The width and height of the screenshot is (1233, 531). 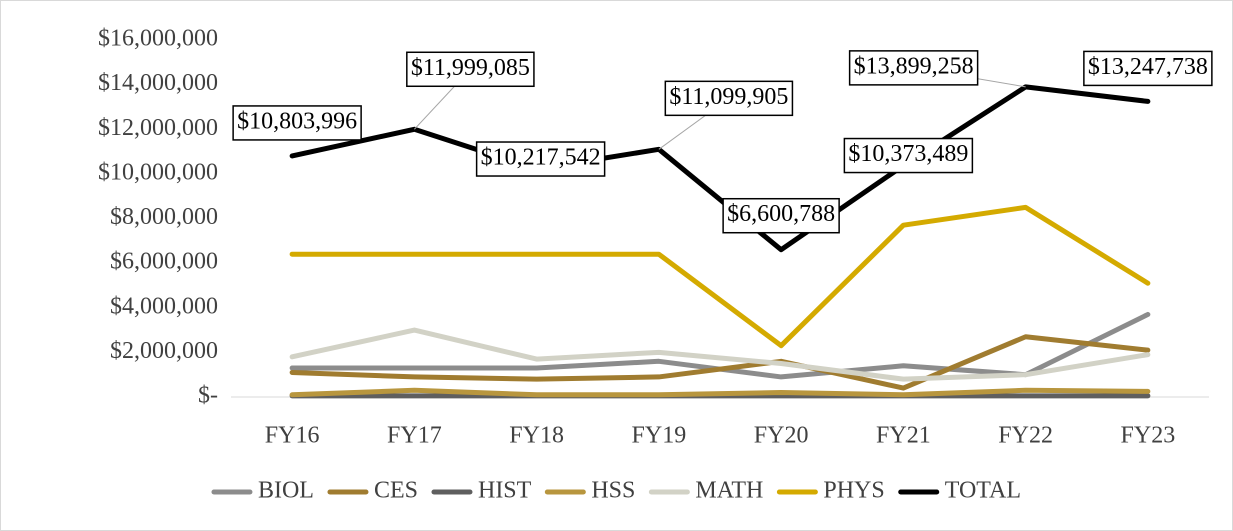 I want to click on y-tick-label: $2,000,000, so click(x=164, y=351).